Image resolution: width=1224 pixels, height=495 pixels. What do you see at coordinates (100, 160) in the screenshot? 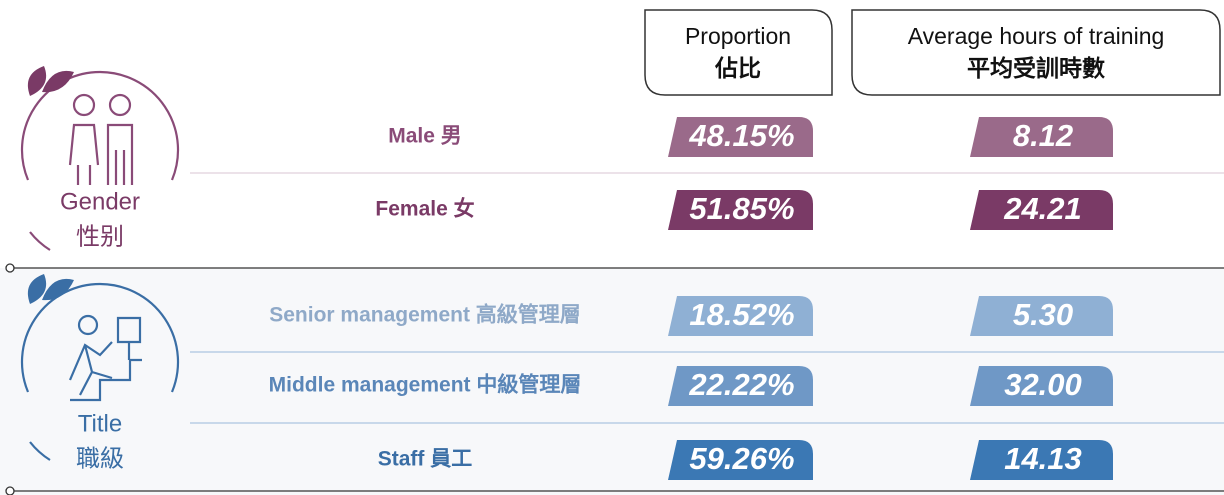
I see `gender-icon` at bounding box center [100, 160].